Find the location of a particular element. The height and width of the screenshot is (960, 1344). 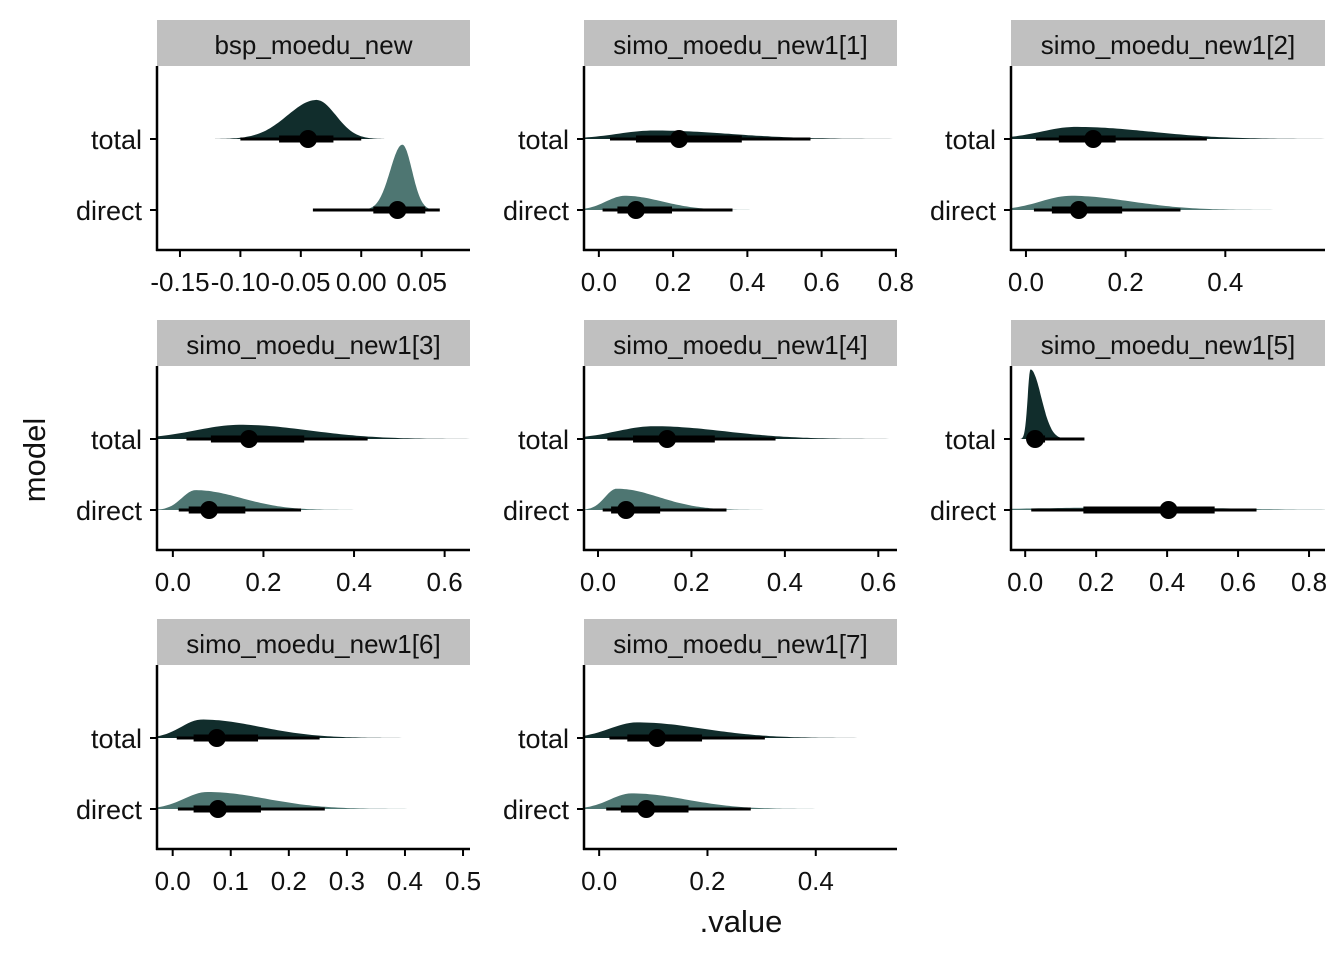

x-tick-label: 0.1 is located at coordinates (231, 881).